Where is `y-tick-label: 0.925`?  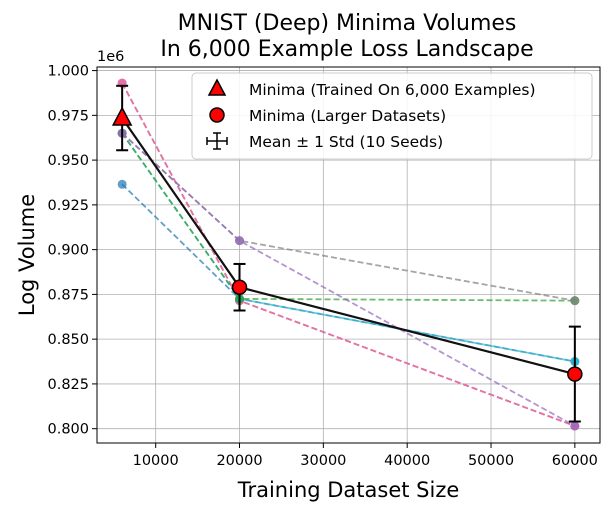 y-tick-label: 0.925 is located at coordinates (68, 206).